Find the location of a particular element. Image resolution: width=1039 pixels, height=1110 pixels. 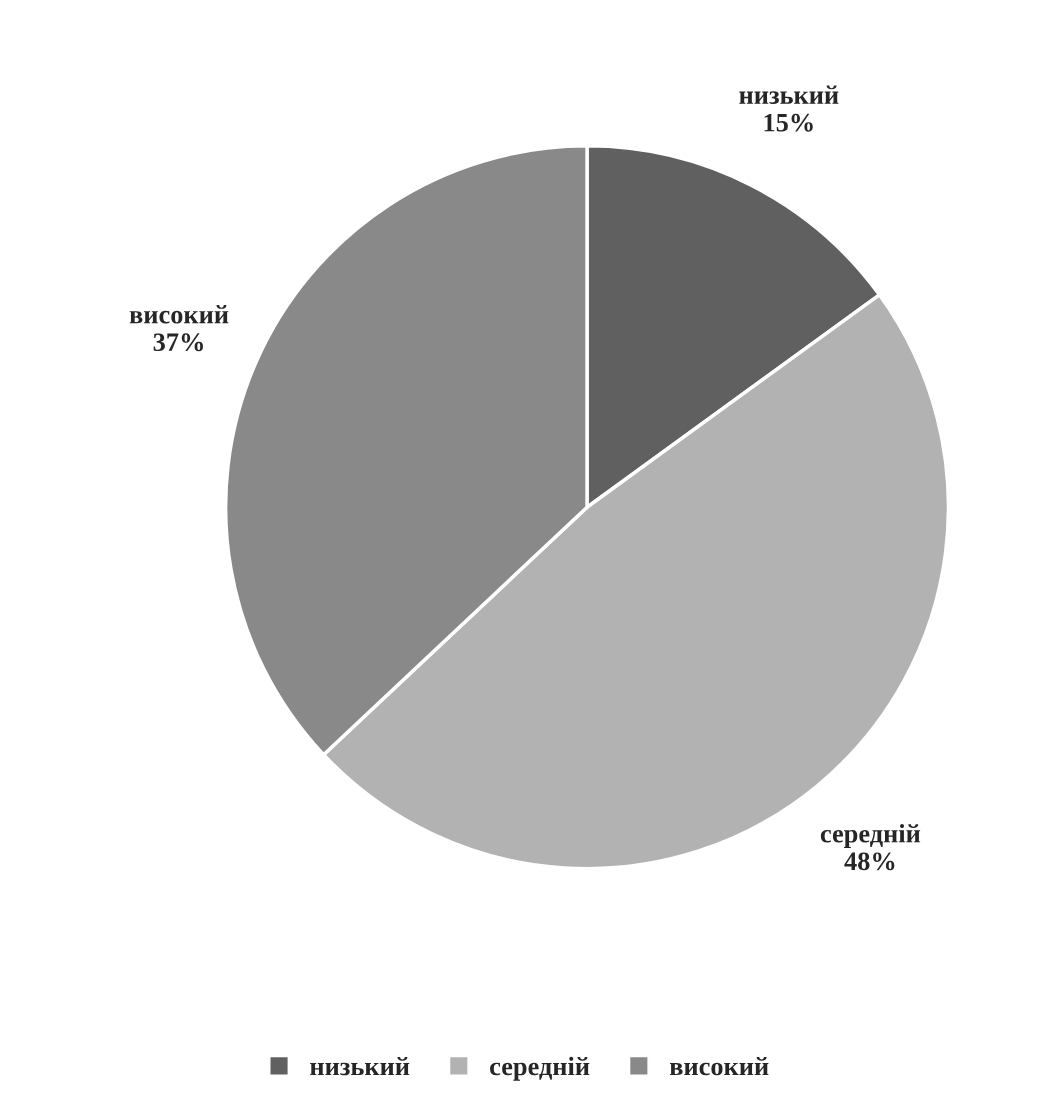

legend-label: середній is located at coordinates (540, 1068).